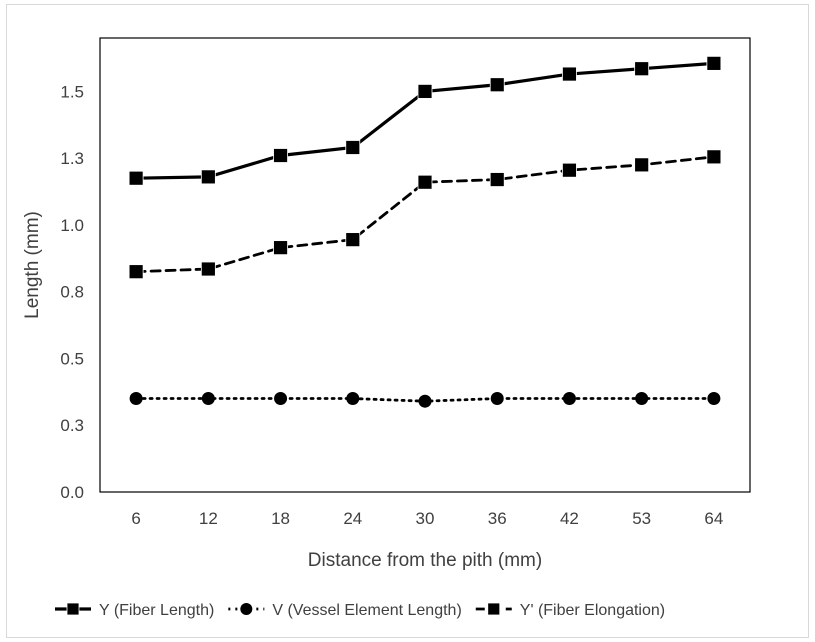  I want to click on x-tick-label: 30, so click(425, 518).